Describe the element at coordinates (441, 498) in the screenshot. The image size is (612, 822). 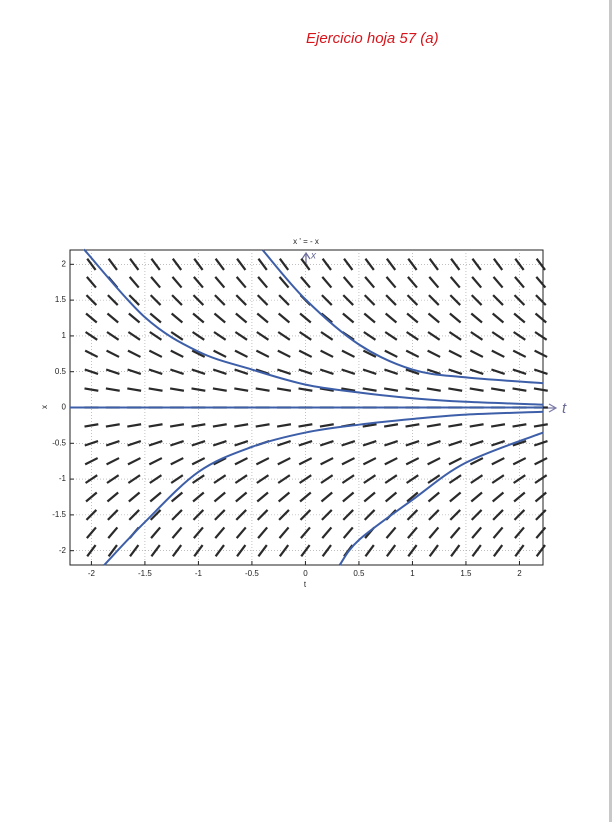
I see `solution-curve` at that location.